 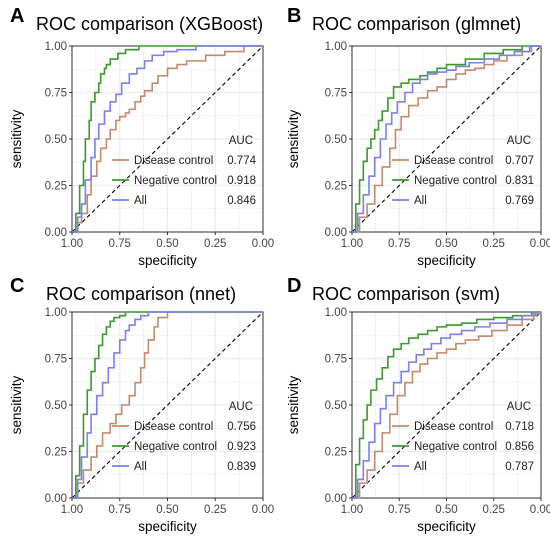 I want to click on panel-letter: C, so click(x=17, y=286).